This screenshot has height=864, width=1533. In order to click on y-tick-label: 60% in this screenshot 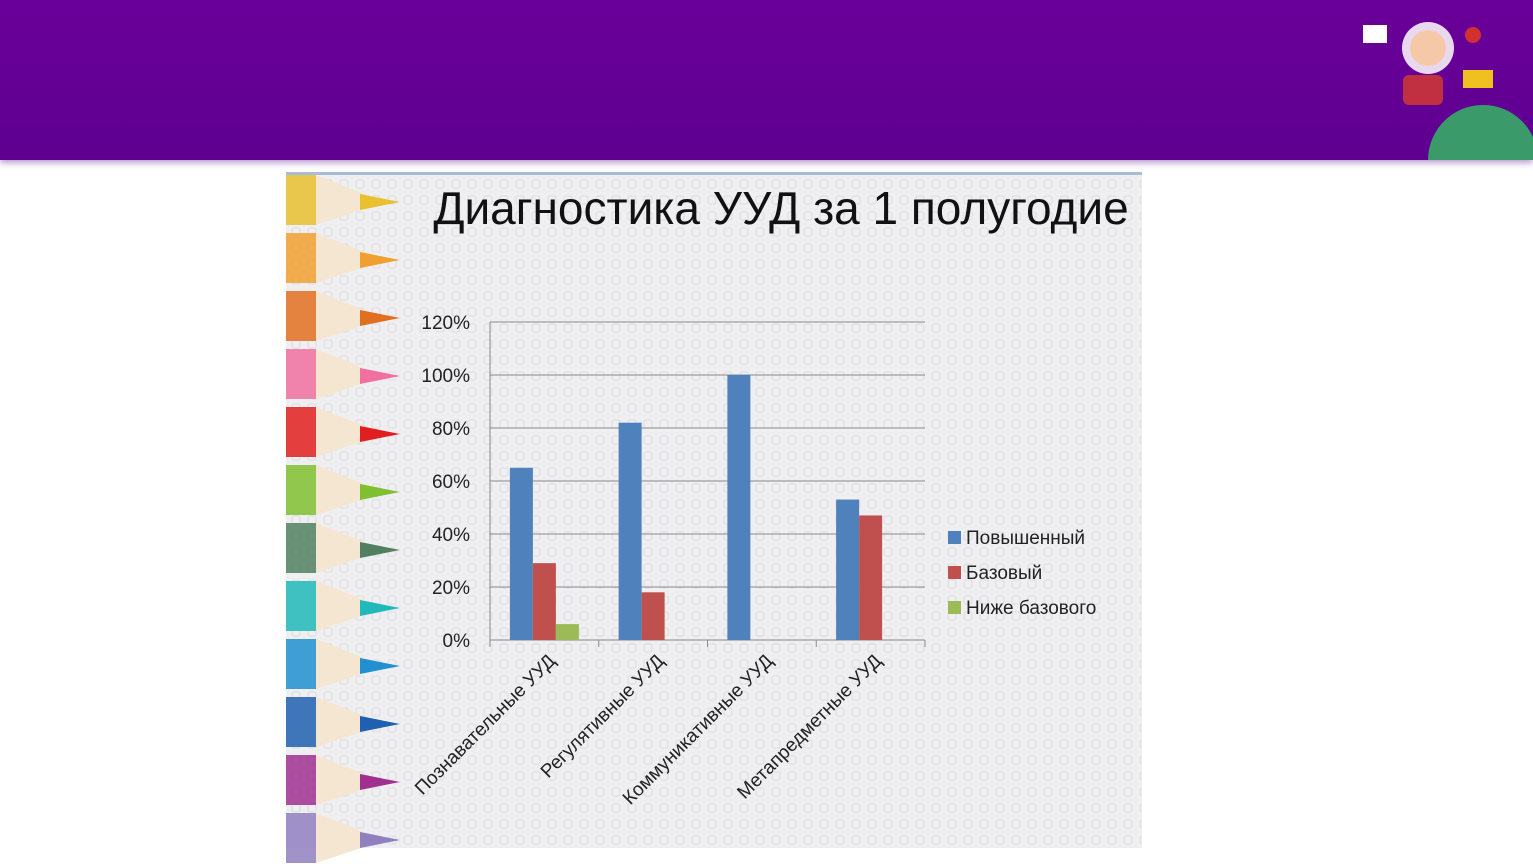, I will do `click(451, 482)`.